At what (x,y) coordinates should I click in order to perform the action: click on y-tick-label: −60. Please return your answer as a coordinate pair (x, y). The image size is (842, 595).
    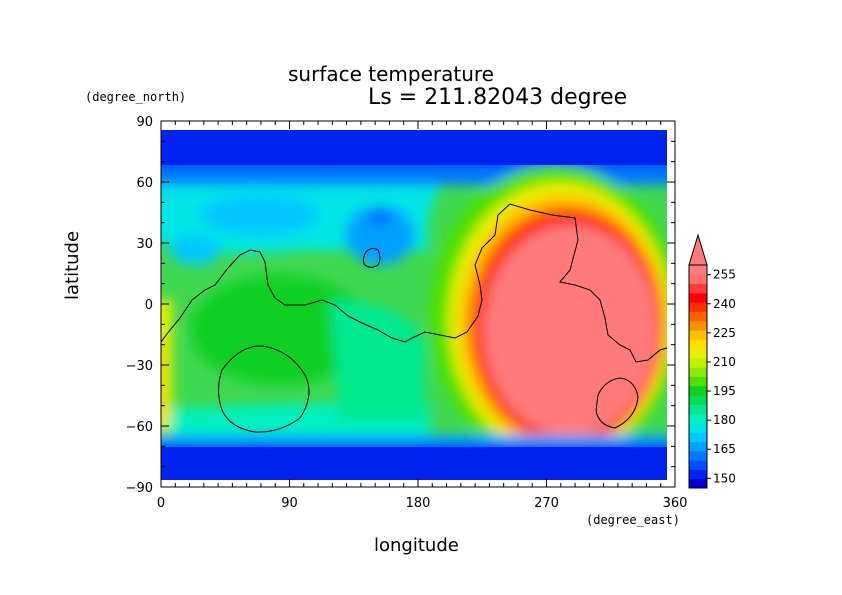
    Looking at the image, I should click on (139, 427).